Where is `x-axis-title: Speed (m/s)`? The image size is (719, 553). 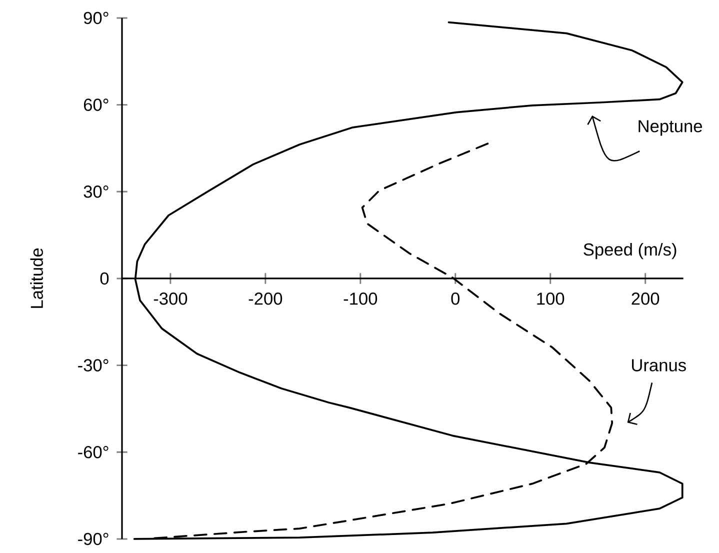
x-axis-title: Speed (m/s) is located at coordinates (630, 251).